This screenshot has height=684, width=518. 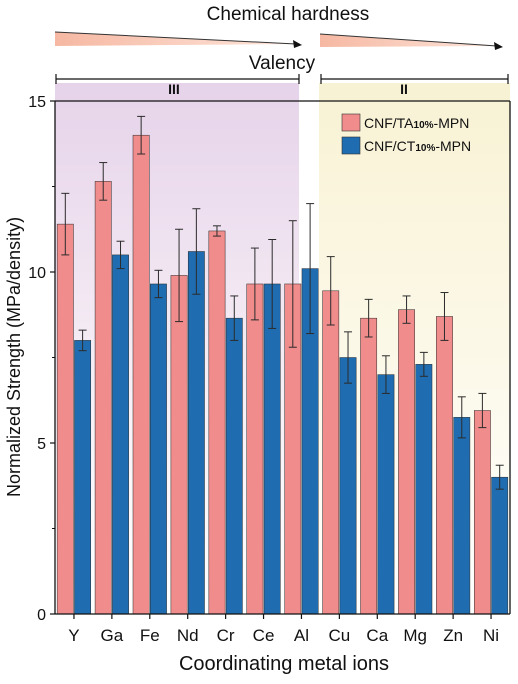 I want to click on error-bar-ta-mg, so click(x=406, y=309).